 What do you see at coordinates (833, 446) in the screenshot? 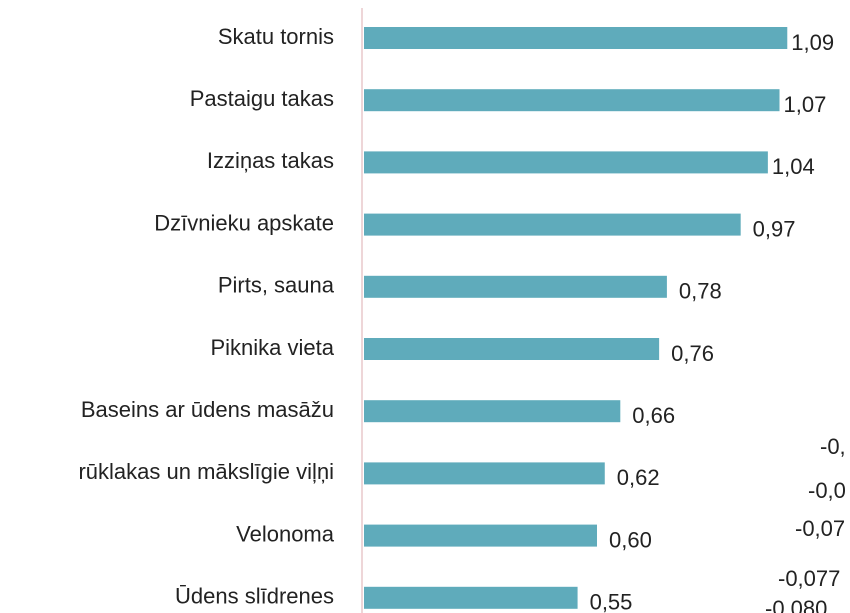
I see `annotation: -0,` at bounding box center [833, 446].